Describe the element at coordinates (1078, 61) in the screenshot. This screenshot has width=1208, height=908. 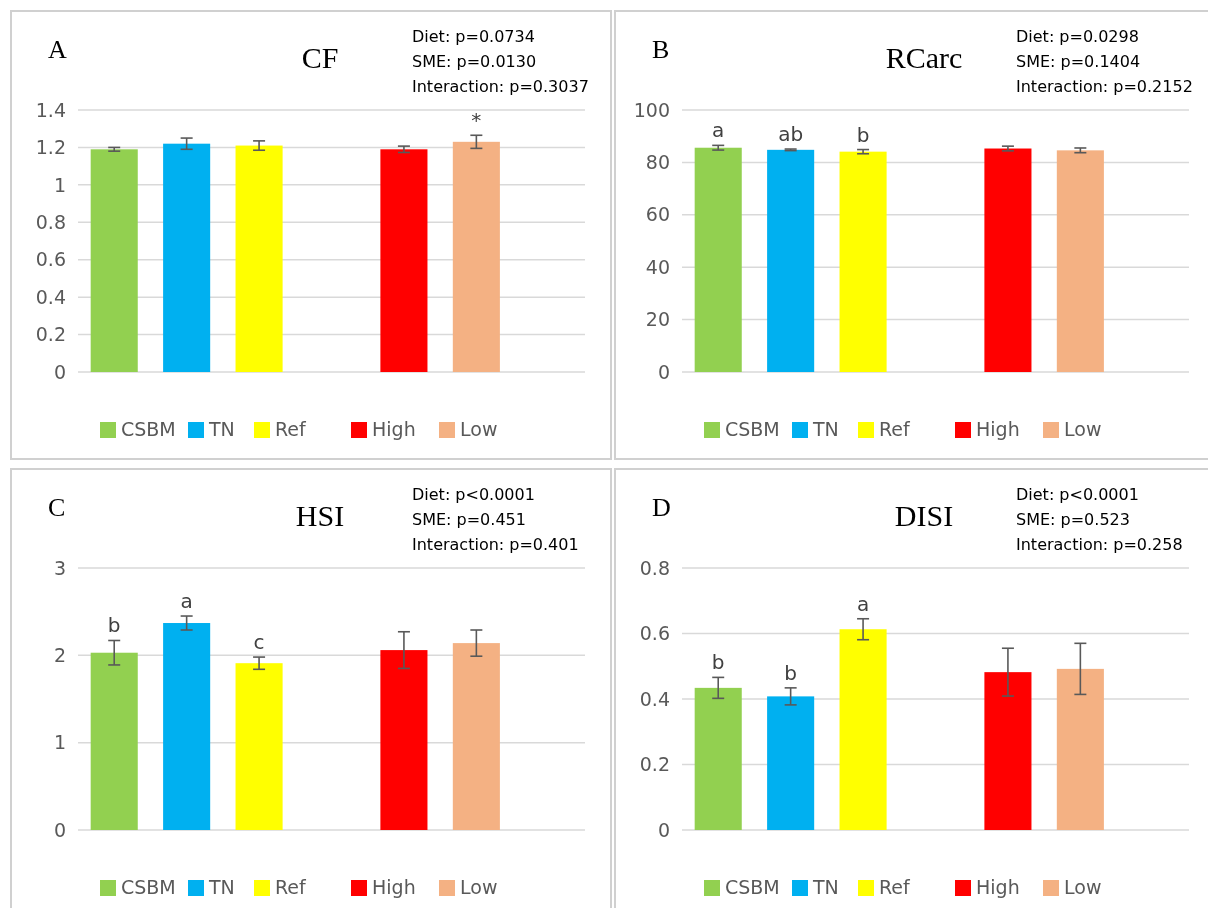
I see `text: SME: p=0.1404` at that location.